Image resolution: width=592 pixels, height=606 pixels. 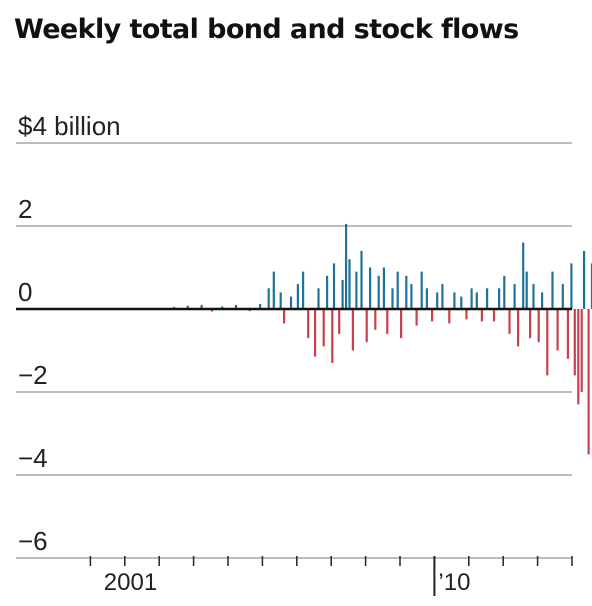 What do you see at coordinates (33, 541) in the screenshot?
I see `y-tick-label: −6` at bounding box center [33, 541].